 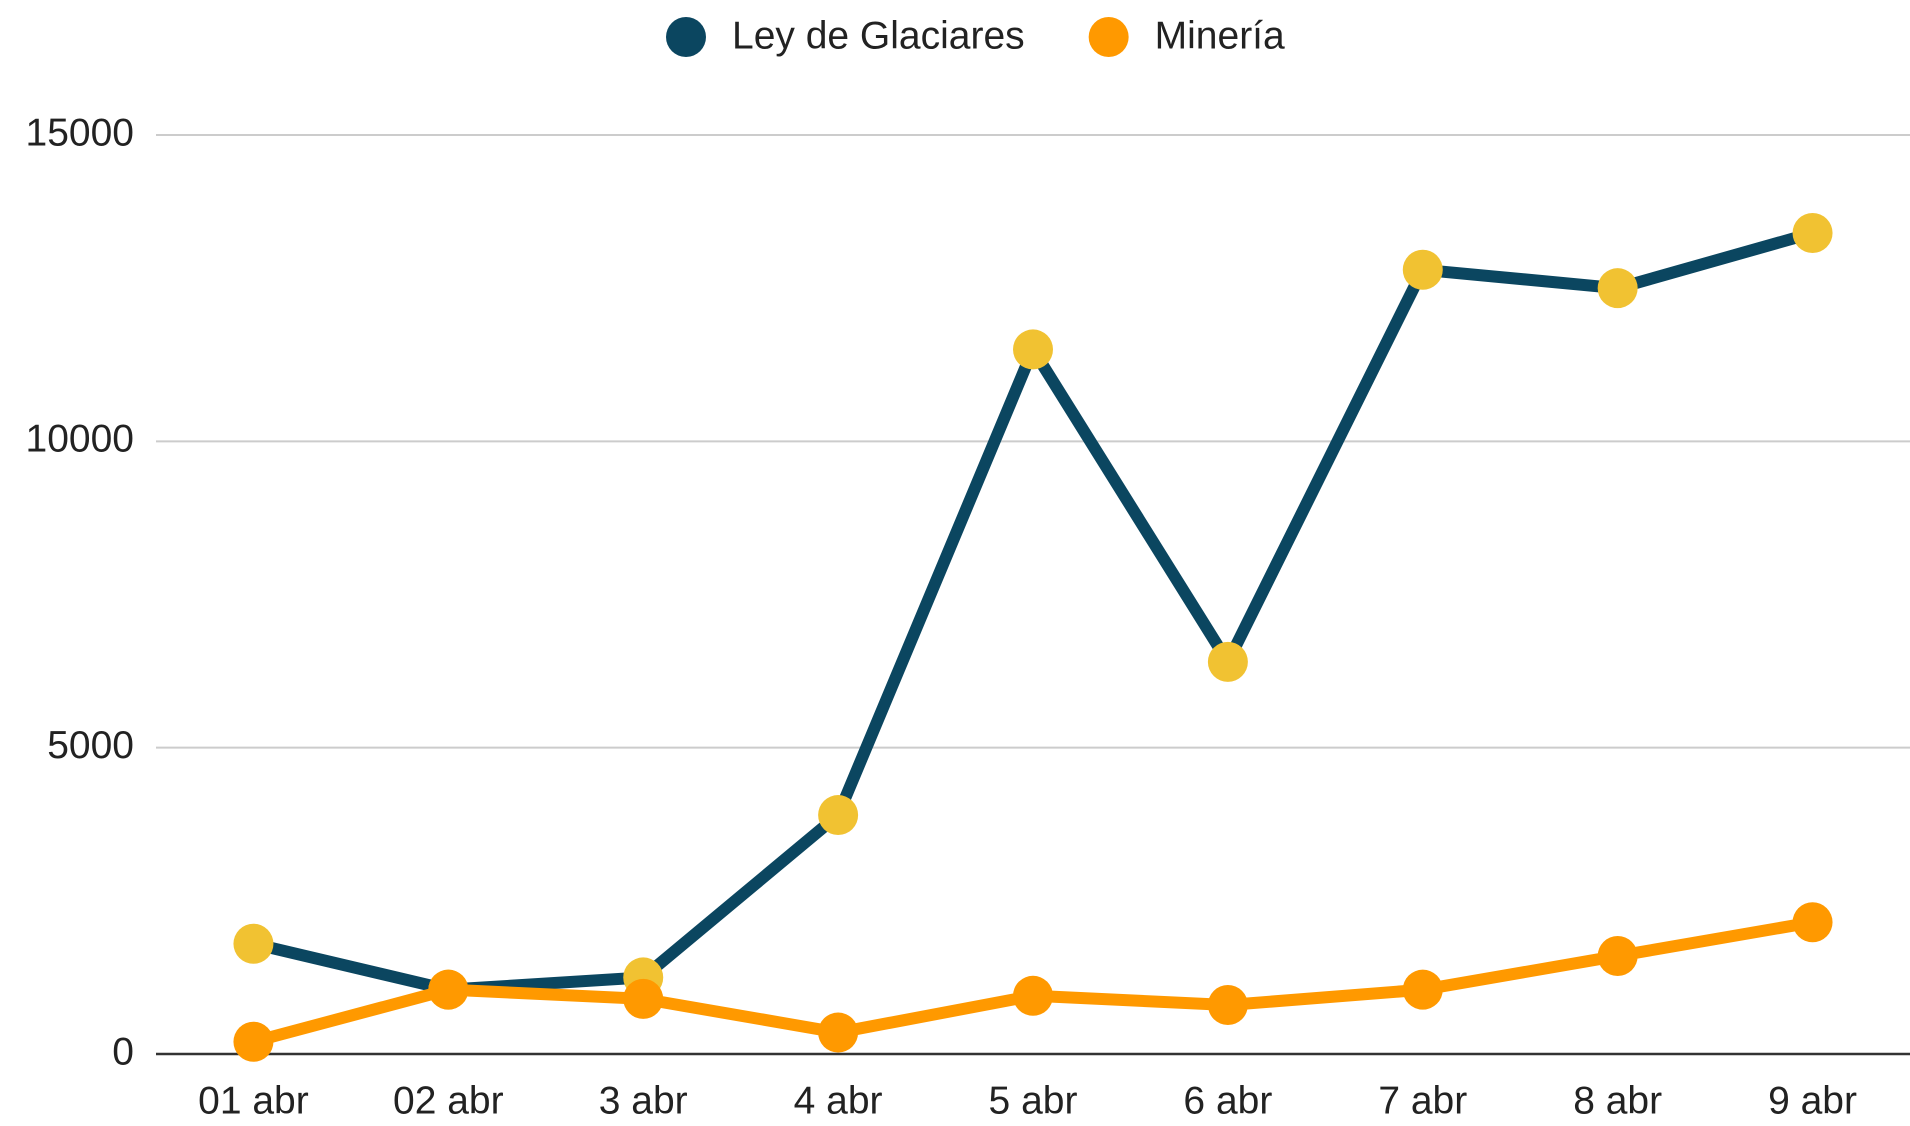 I want to click on y-tick-label: 0, so click(x=123, y=1051).